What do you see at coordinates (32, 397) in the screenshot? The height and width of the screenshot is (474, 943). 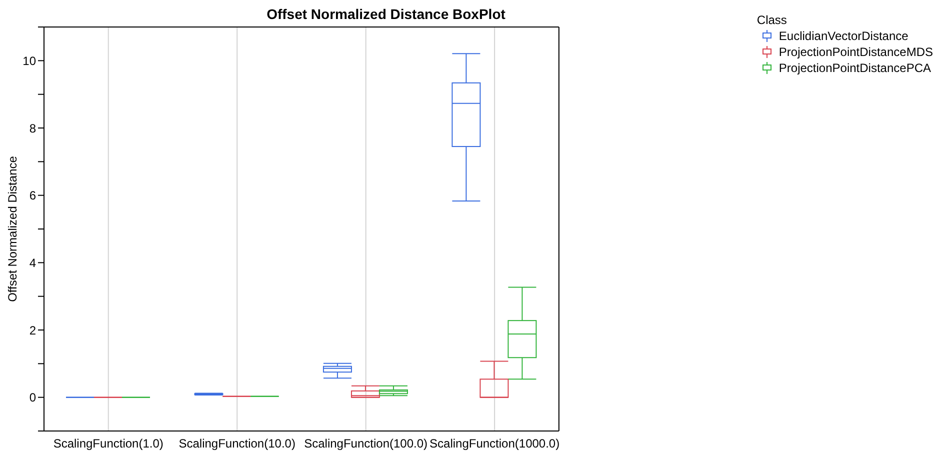 I see `y-tick-label: 0` at bounding box center [32, 397].